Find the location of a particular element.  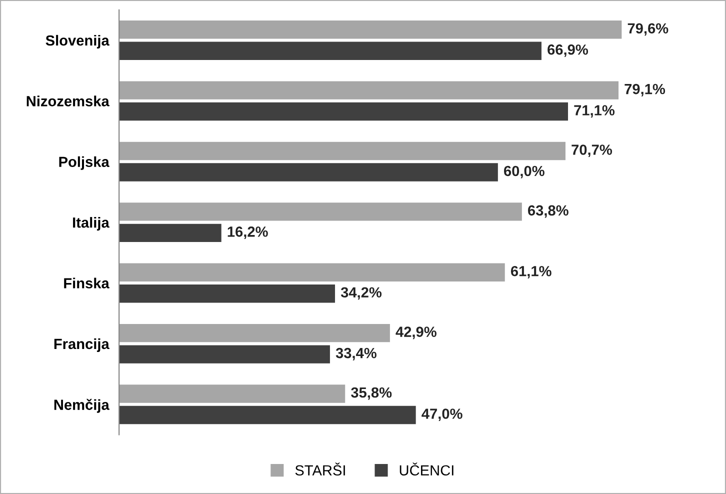

legend-label: UČENCI is located at coordinates (427, 469).